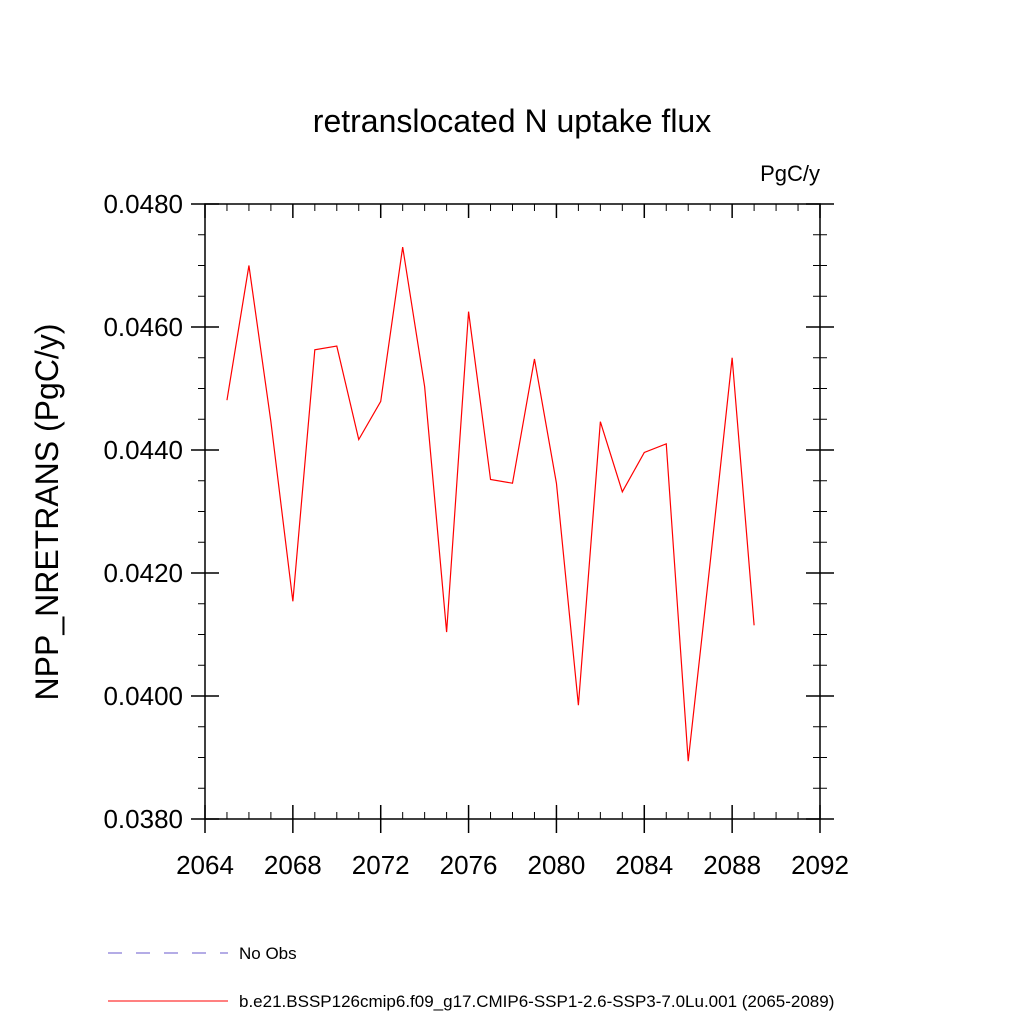 The image size is (1024, 1024). Describe the element at coordinates (732, 865) in the screenshot. I see `x-tick-label: 2088` at that location.